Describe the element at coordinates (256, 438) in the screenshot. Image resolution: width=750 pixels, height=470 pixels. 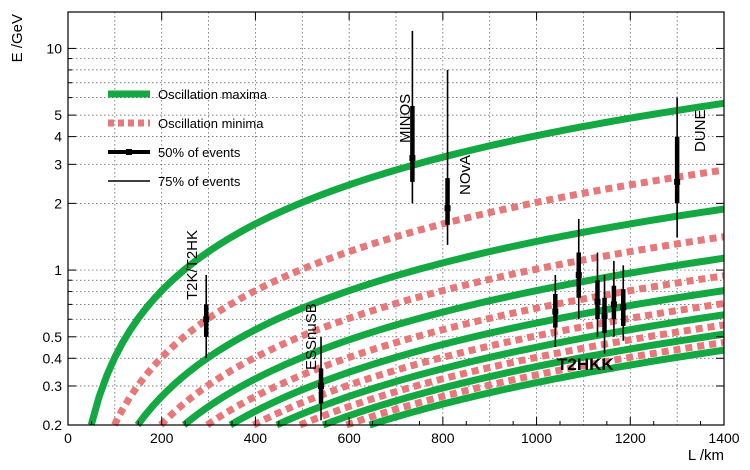
I see `x-tick-label: 400` at that location.